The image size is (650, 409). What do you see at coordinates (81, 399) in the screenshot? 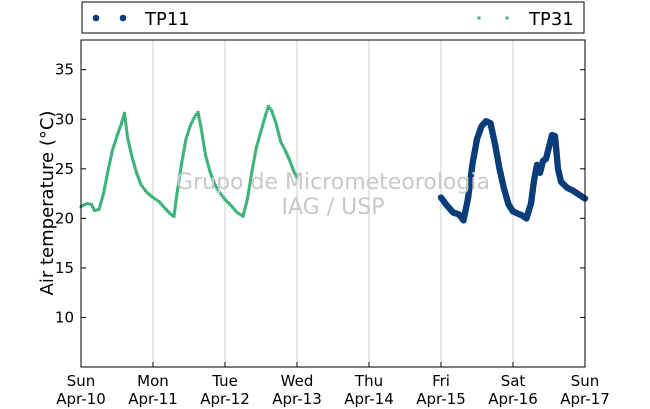
I see `x-tick-date-label: Apr-10` at bounding box center [81, 399].